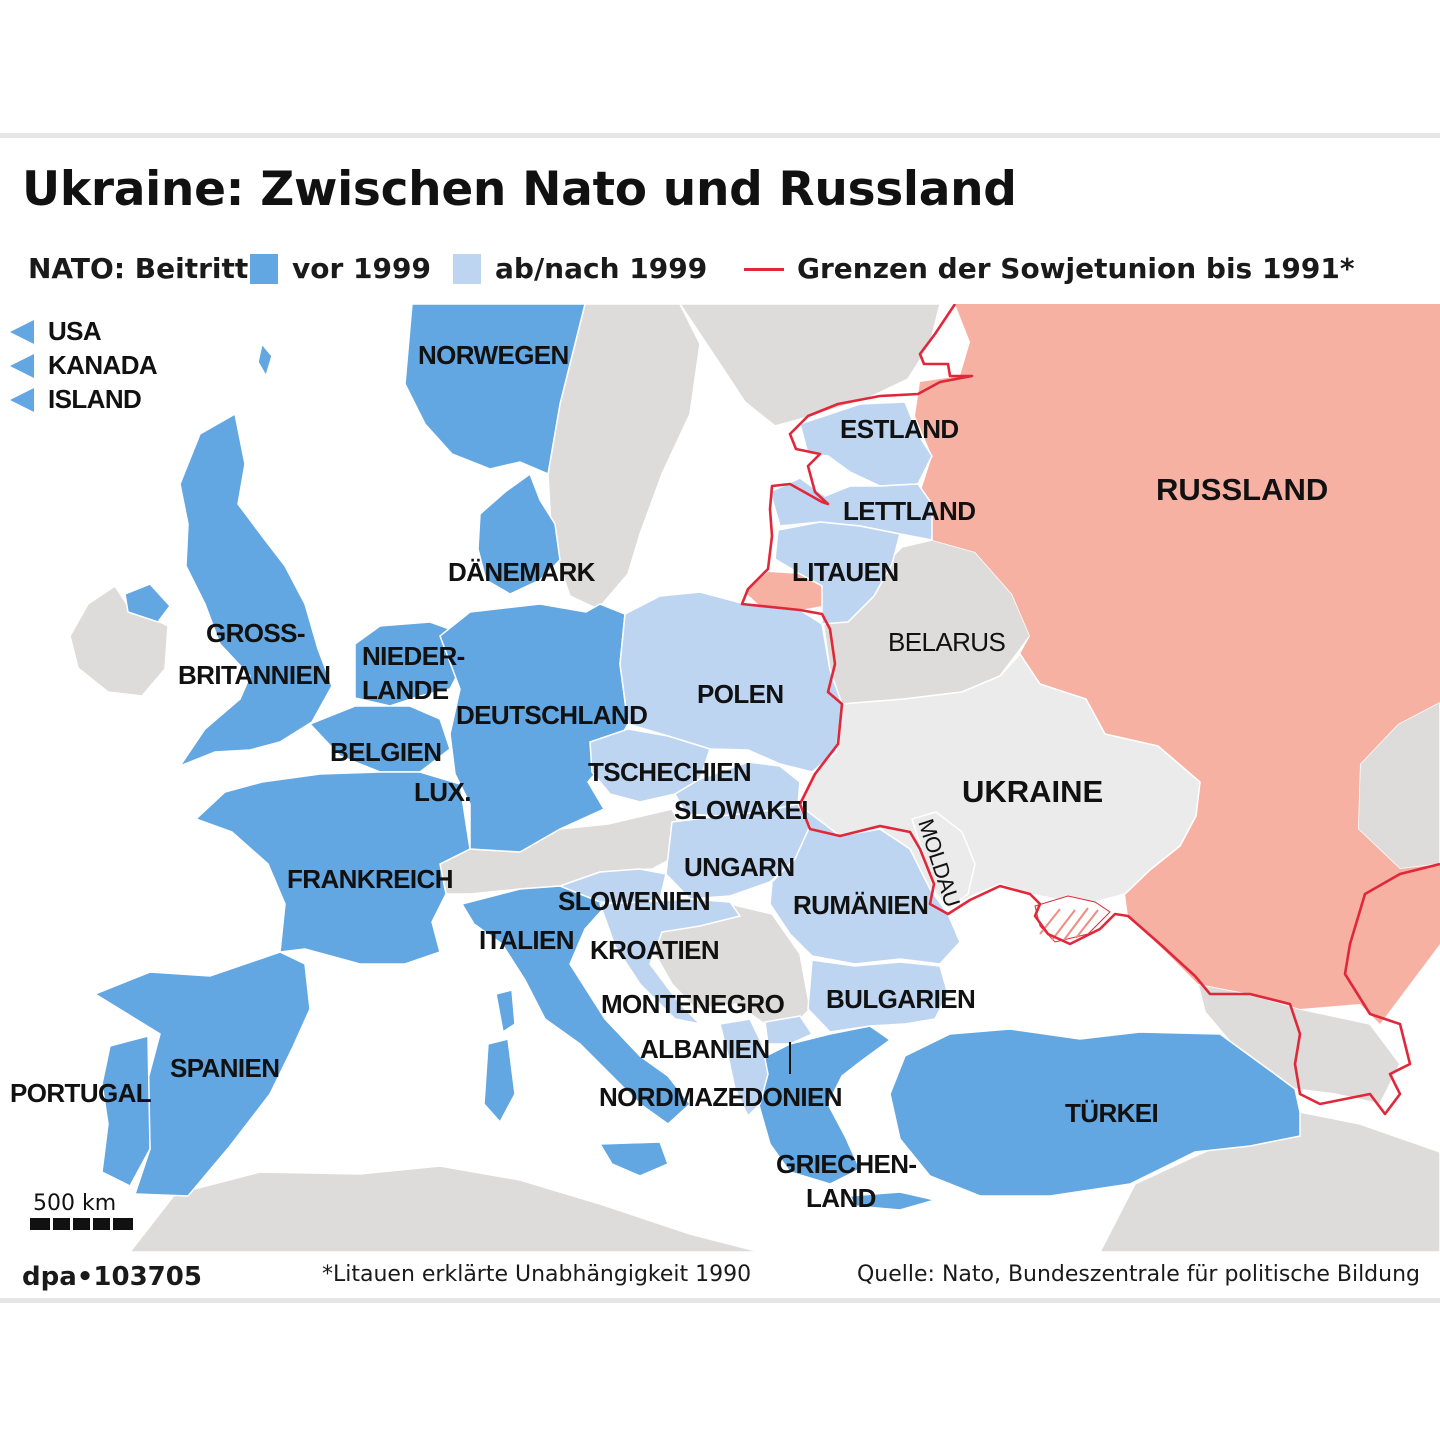 This screenshot has height=1440, width=1440. Describe the element at coordinates (519, 533) in the screenshot. I see `region-denmark` at that location.